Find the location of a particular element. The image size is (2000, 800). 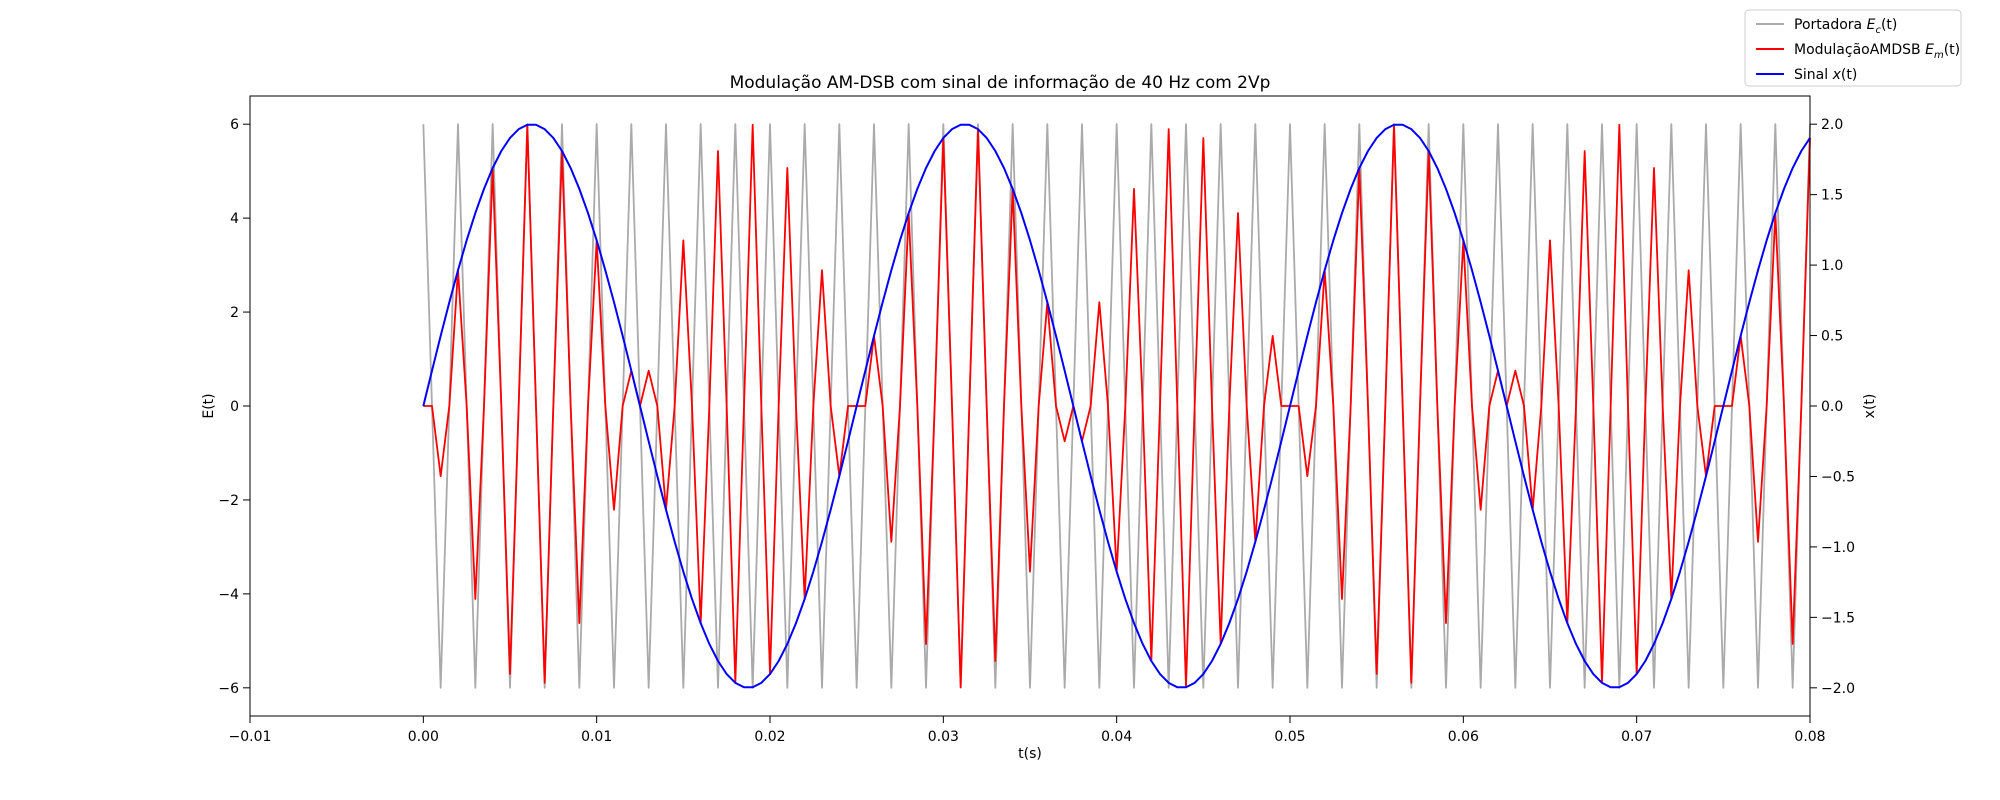

x-tick: 0.02 is located at coordinates (770, 730).